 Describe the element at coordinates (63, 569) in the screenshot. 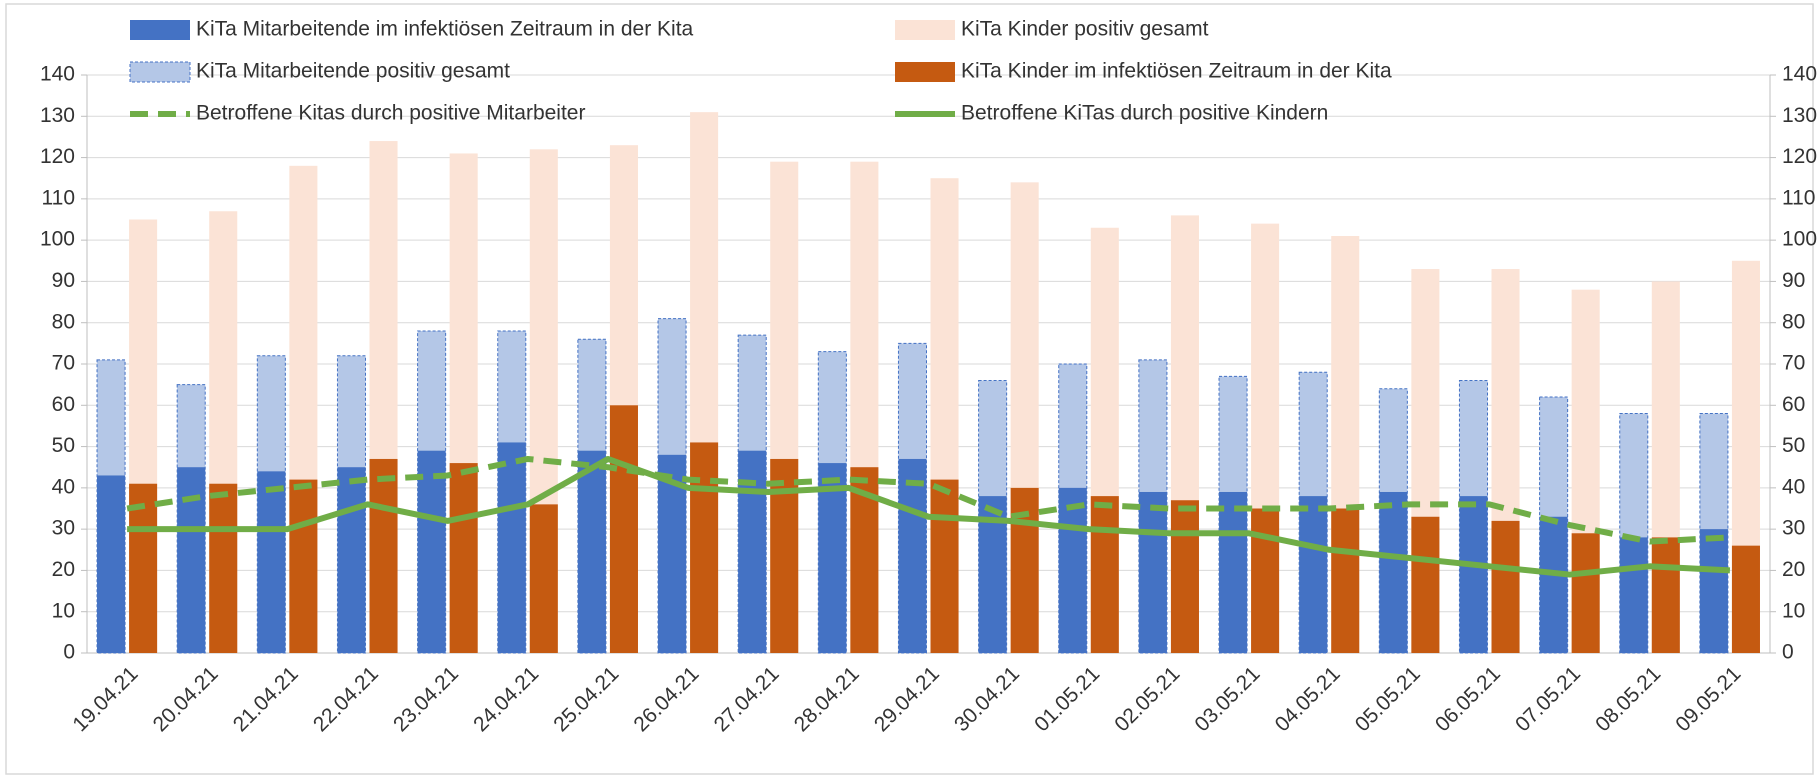

I see `y-tick-label: 20` at that location.